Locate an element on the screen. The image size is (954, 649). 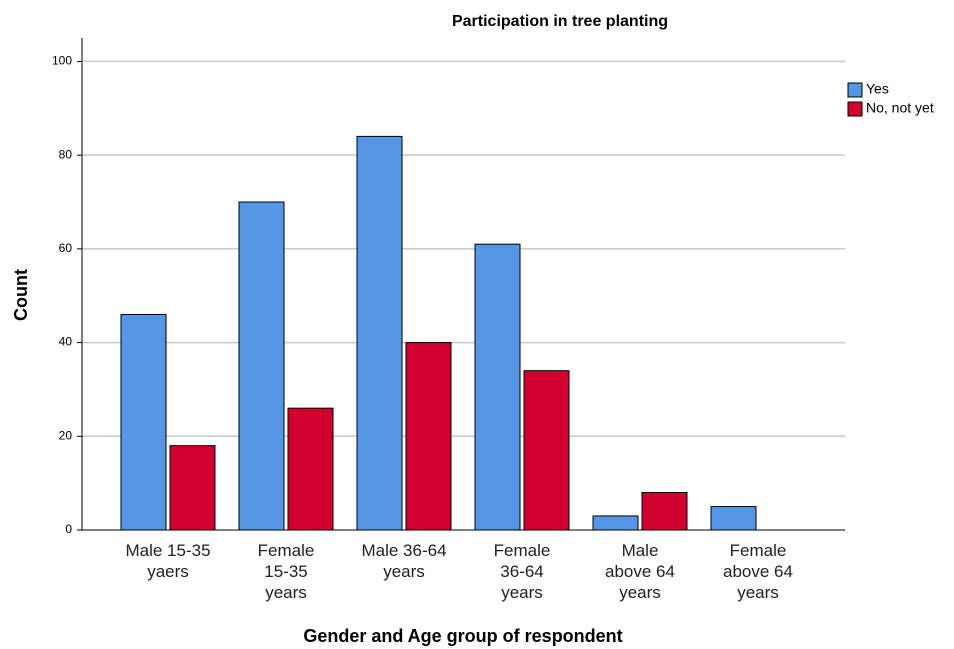
x-tick-label: Male above 64 years is located at coordinates (640, 571).